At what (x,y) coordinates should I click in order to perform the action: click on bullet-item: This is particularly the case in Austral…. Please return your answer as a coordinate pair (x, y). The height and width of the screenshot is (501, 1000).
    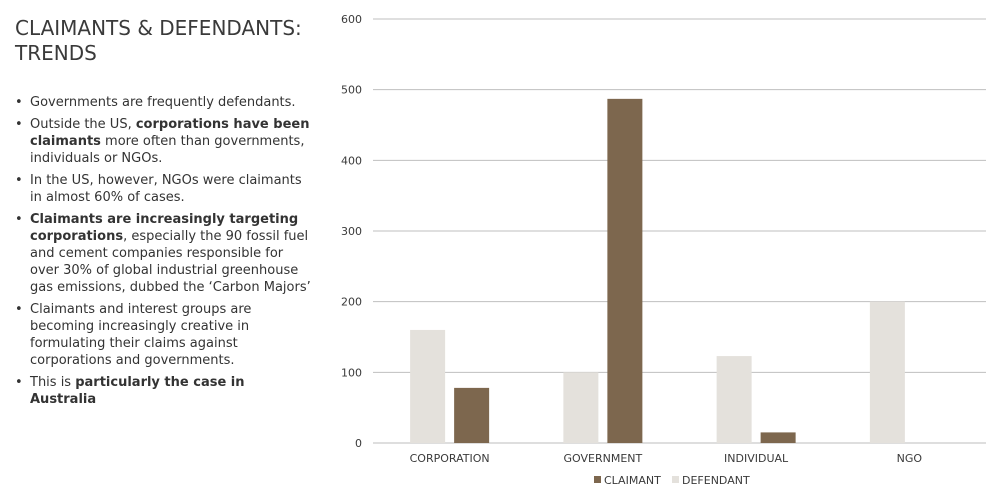
    Looking at the image, I should click on (165, 391).